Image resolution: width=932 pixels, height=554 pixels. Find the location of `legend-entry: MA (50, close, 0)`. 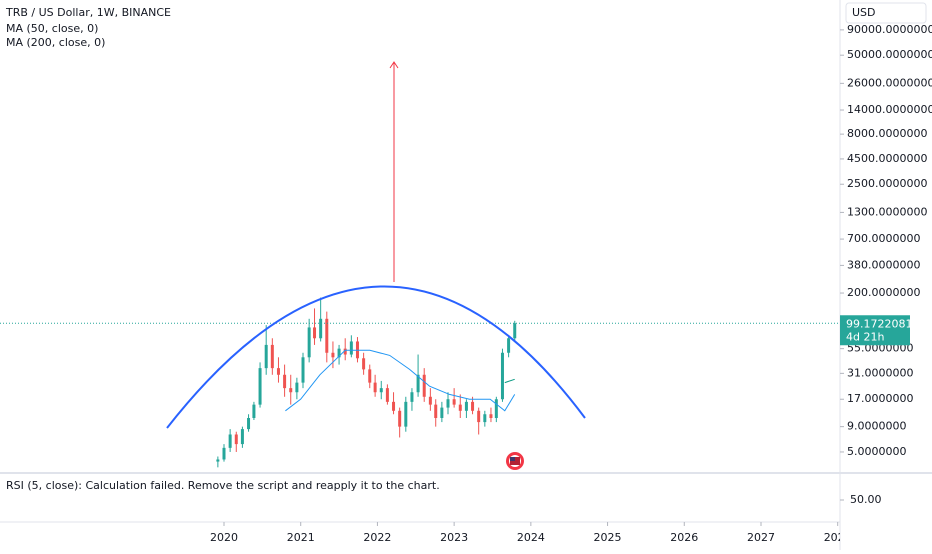

legend-entry: MA (50, close, 0) is located at coordinates (52, 28).